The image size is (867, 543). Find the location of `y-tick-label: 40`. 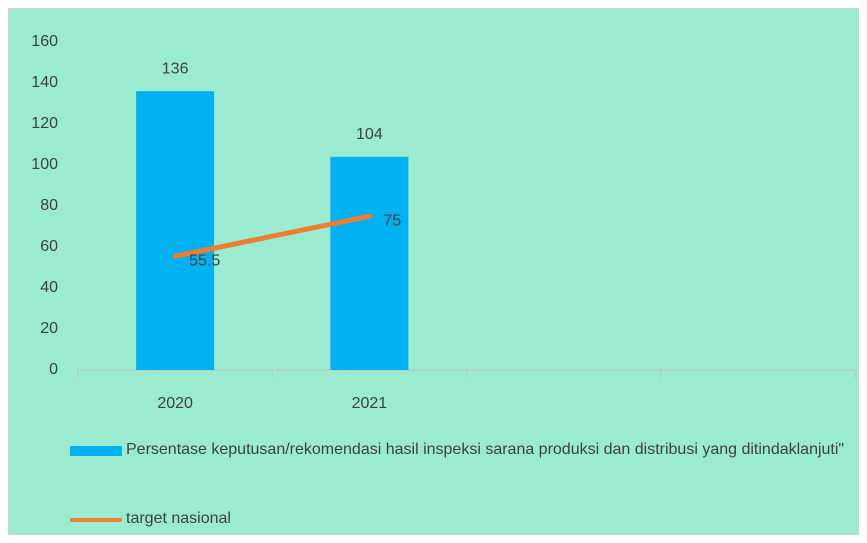

y-tick-label: 40 is located at coordinates (49, 287).